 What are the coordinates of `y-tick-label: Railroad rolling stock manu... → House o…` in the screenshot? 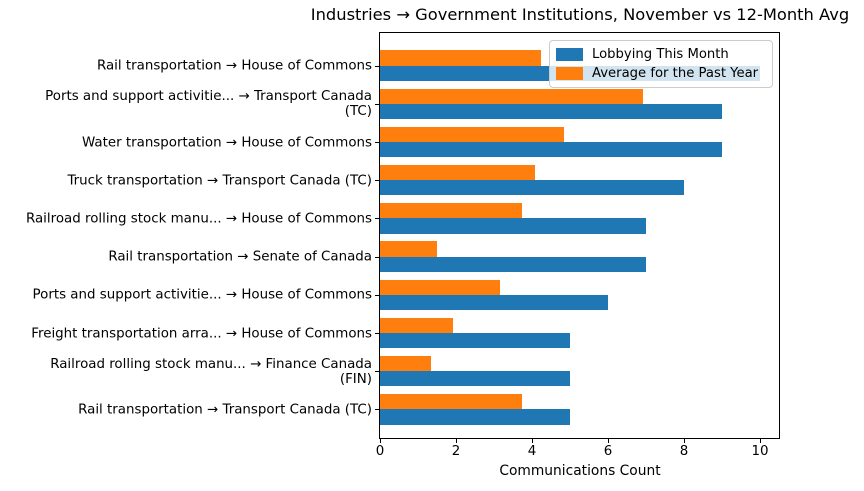 It's located at (198, 219).